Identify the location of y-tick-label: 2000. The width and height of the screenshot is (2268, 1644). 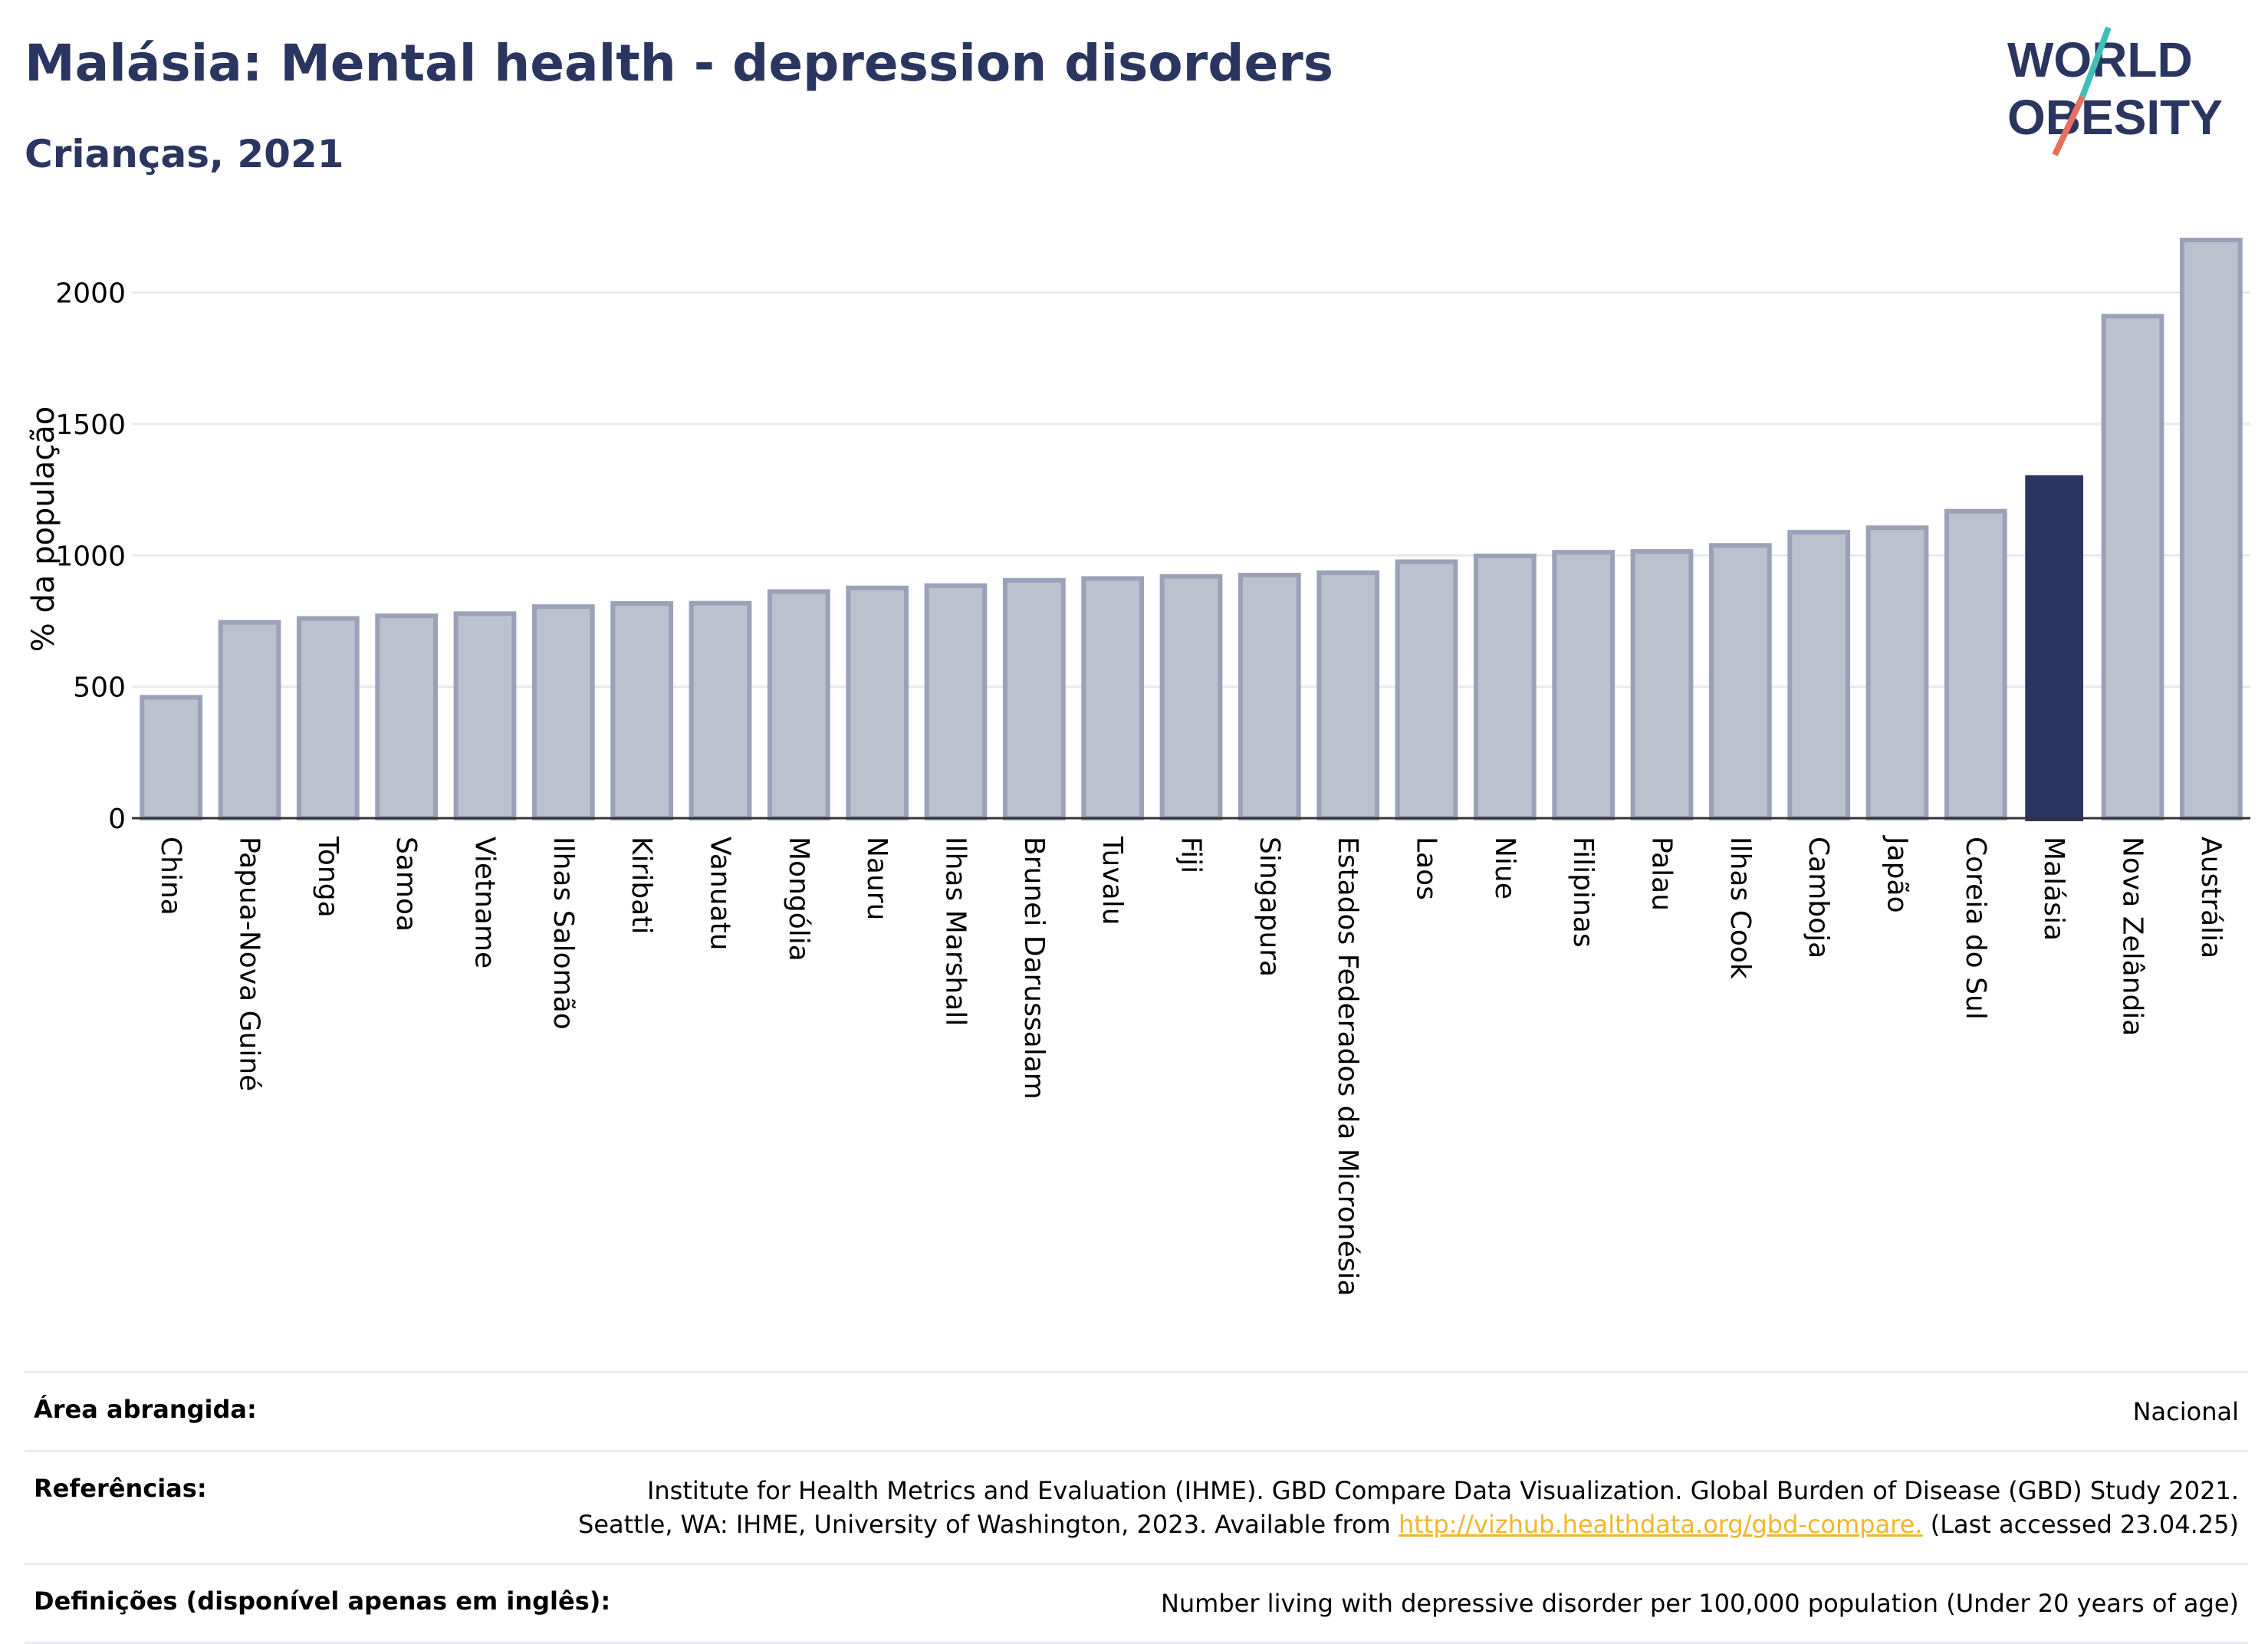
(90, 294).